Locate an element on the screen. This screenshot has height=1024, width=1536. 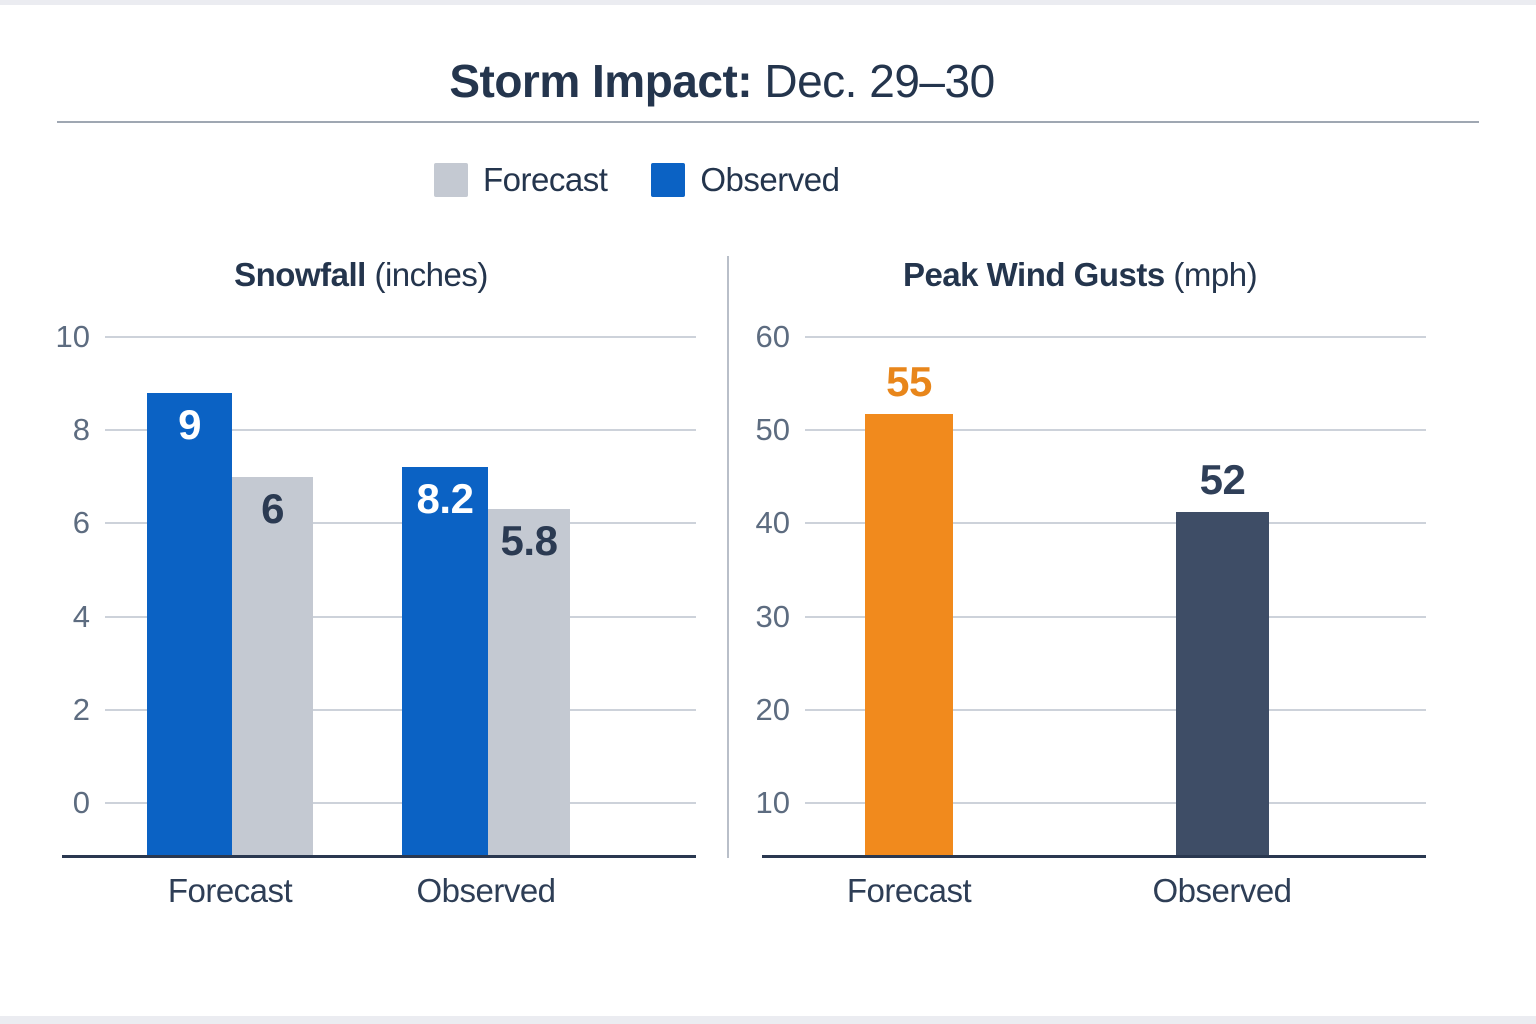
bar-value-label: 9 is located at coordinates (189, 424).